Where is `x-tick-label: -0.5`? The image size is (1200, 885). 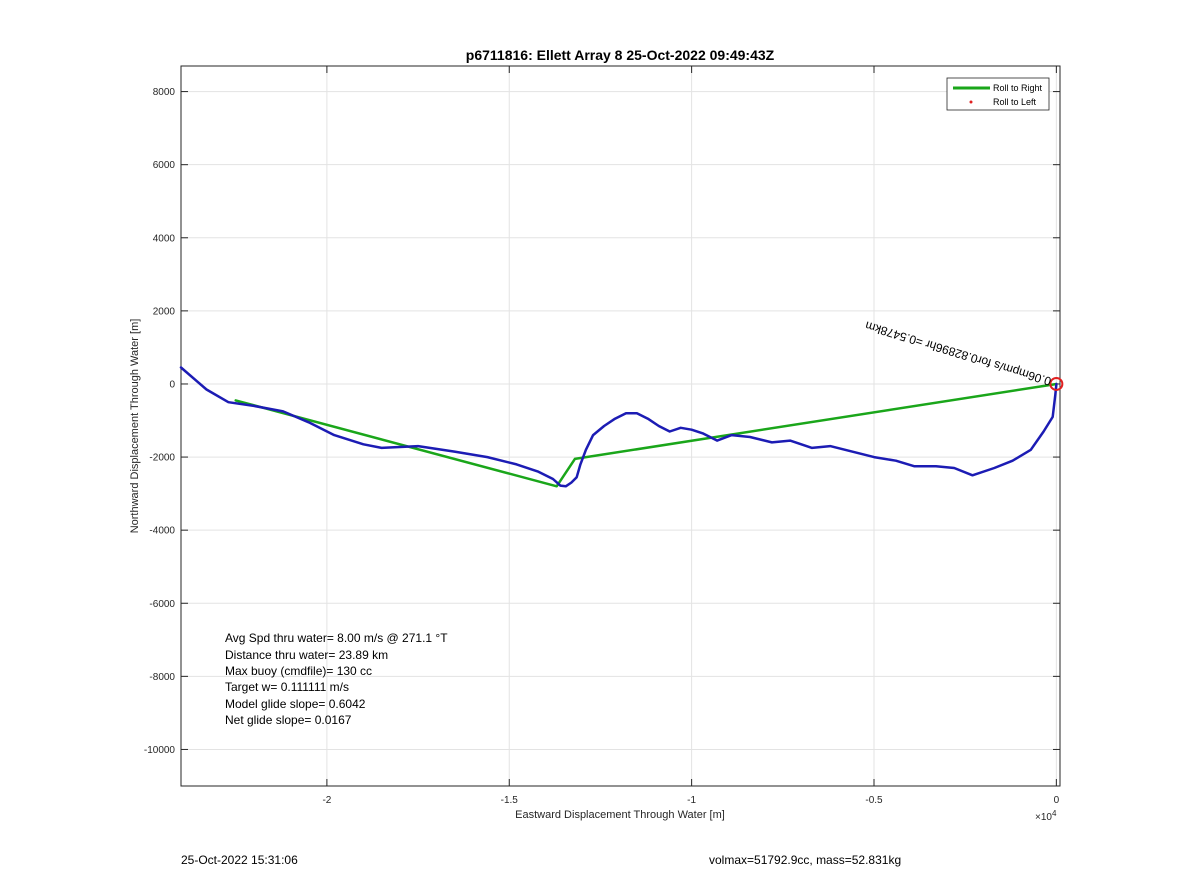
x-tick-label: -0.5 is located at coordinates (874, 800).